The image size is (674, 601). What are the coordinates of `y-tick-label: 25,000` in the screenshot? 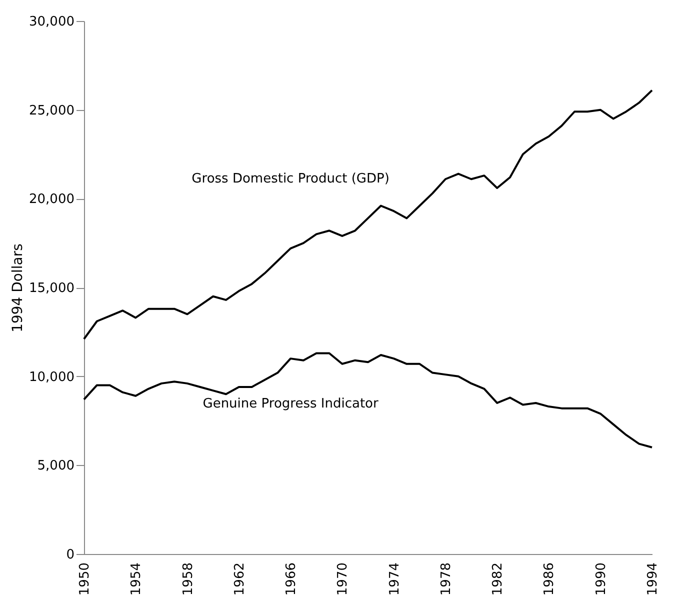 It's located at (51, 110).